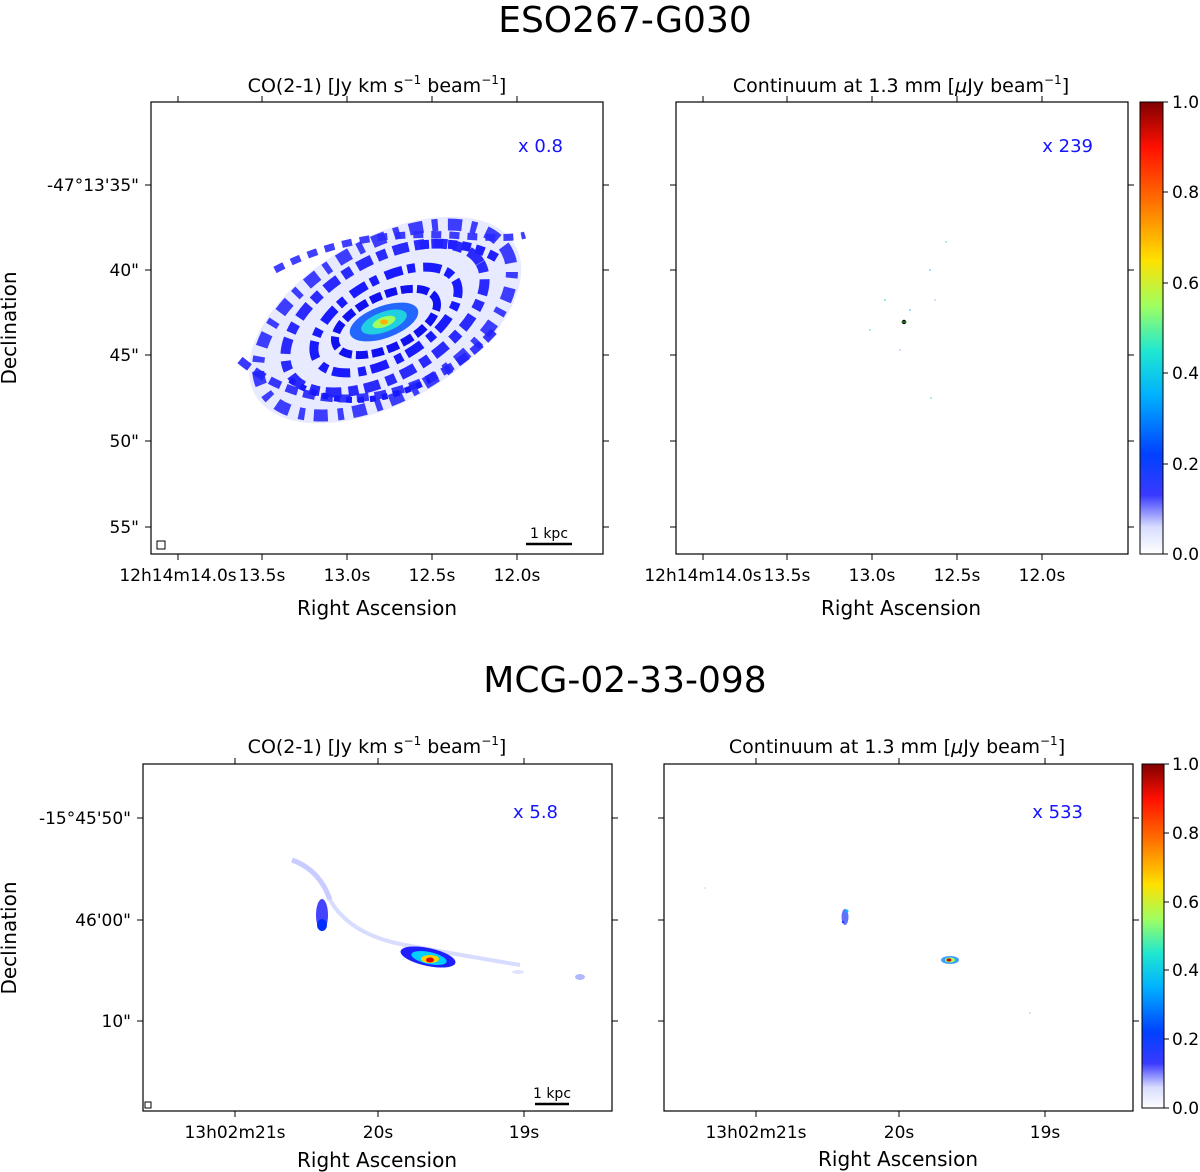  I want to click on ytick-label: 45", so click(124, 356).